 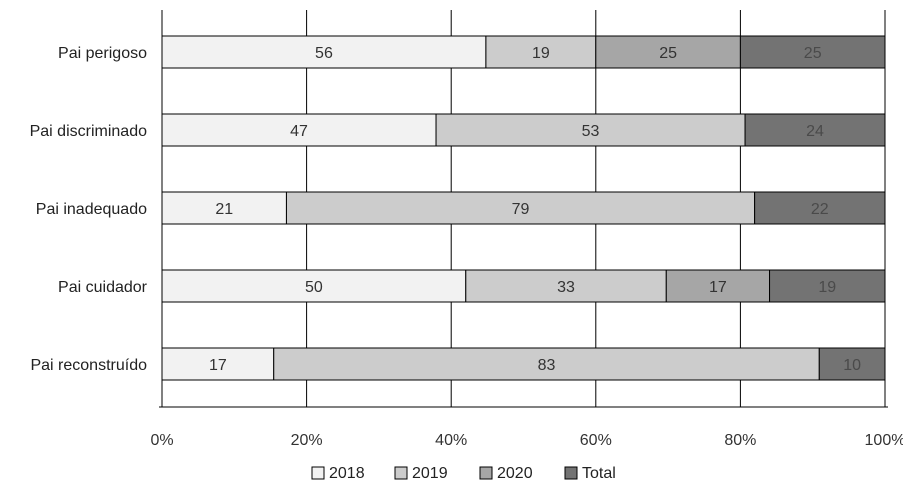 I want to click on data-label-3-2: 17, so click(x=718, y=287).